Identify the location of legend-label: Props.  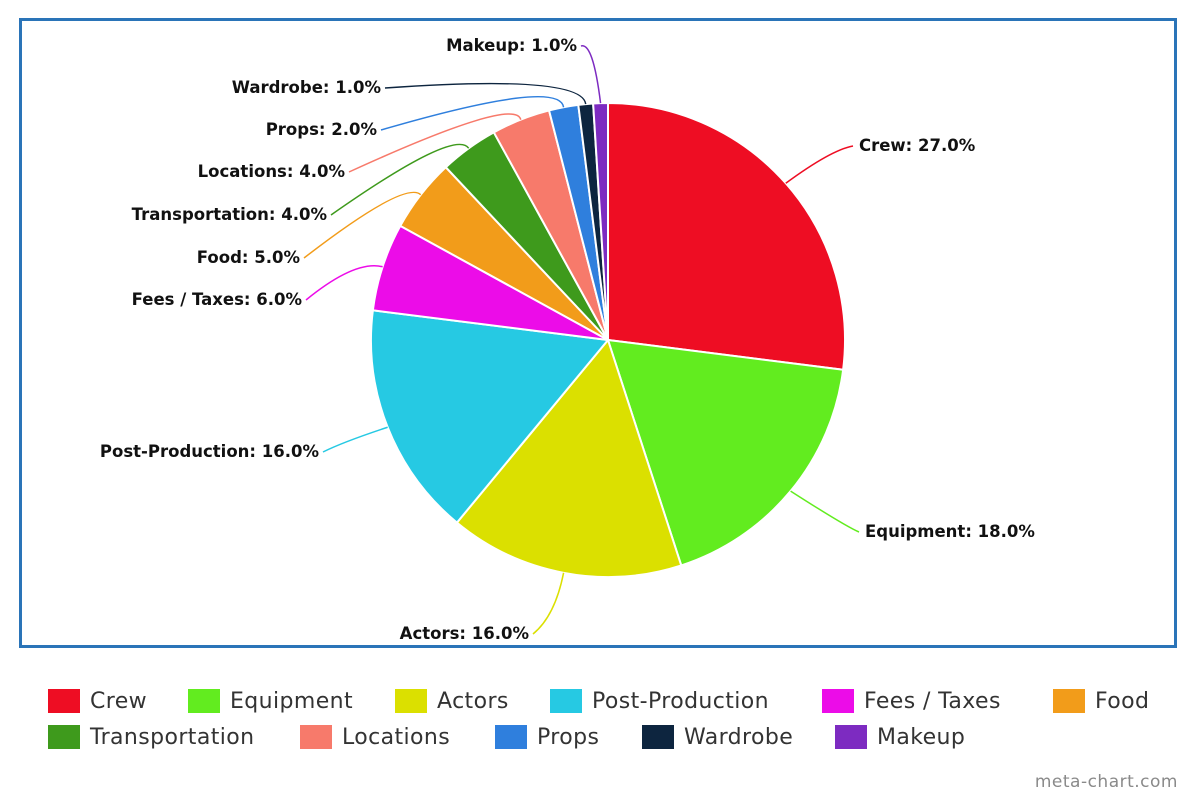
(568, 737).